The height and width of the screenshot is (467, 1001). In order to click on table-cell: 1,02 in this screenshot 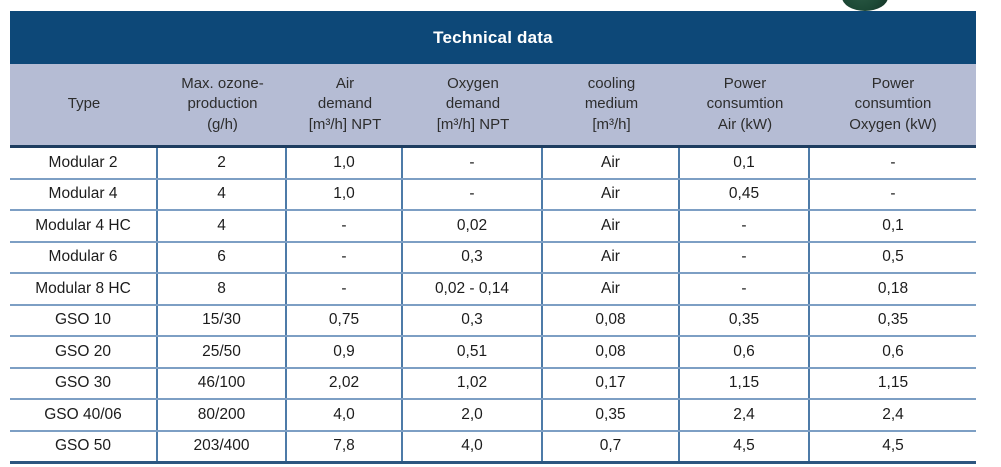, I will do `click(473, 383)`.